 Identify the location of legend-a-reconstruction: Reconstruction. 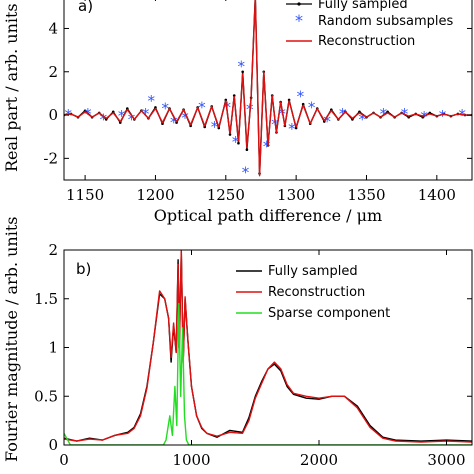
(366, 41).